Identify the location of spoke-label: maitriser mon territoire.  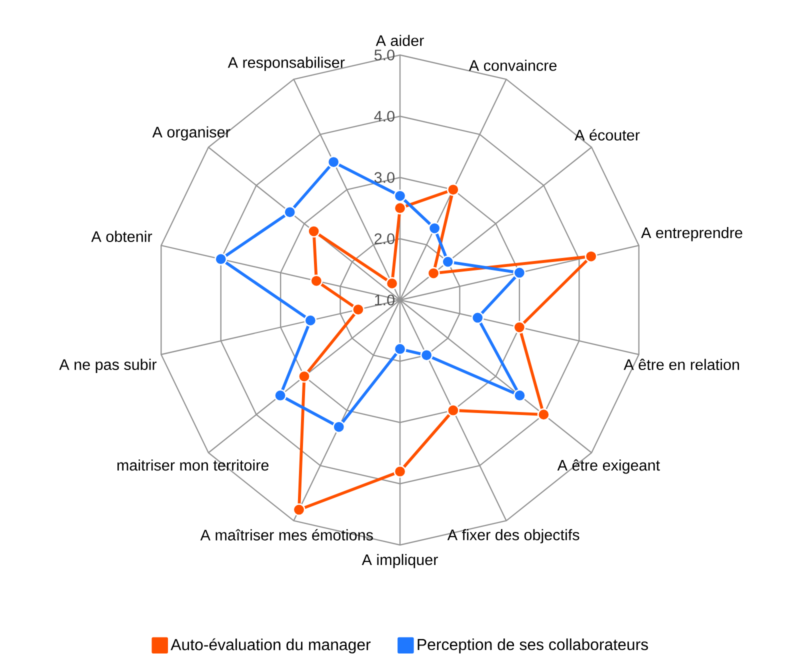
(193, 465).